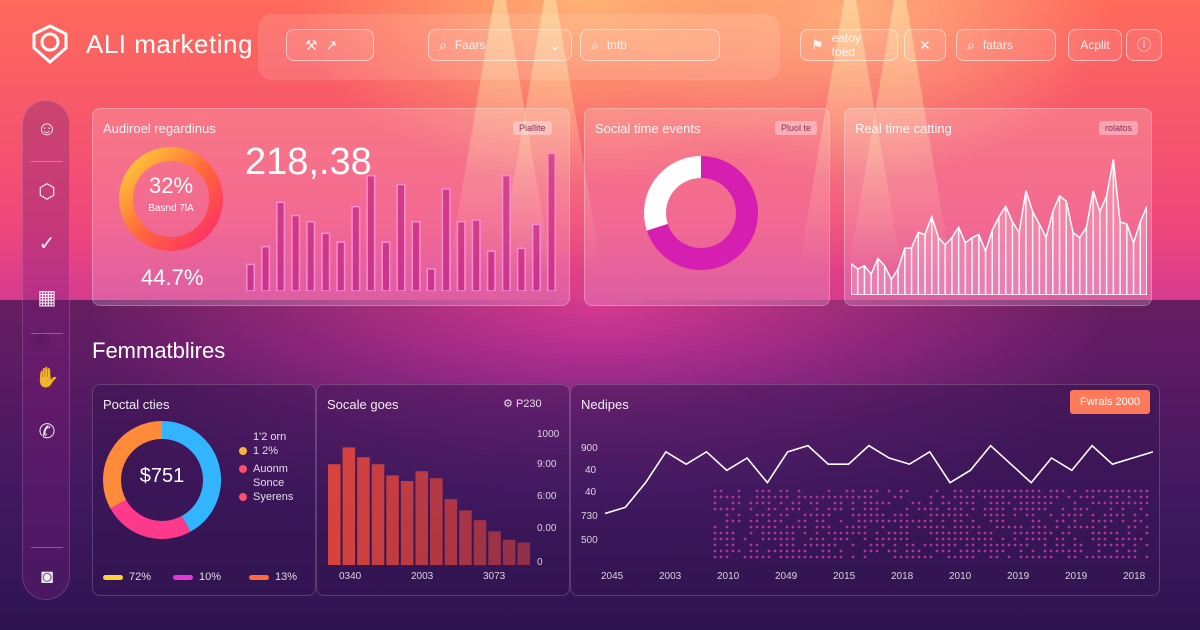  I want to click on y-tick: 40, so click(590, 470).